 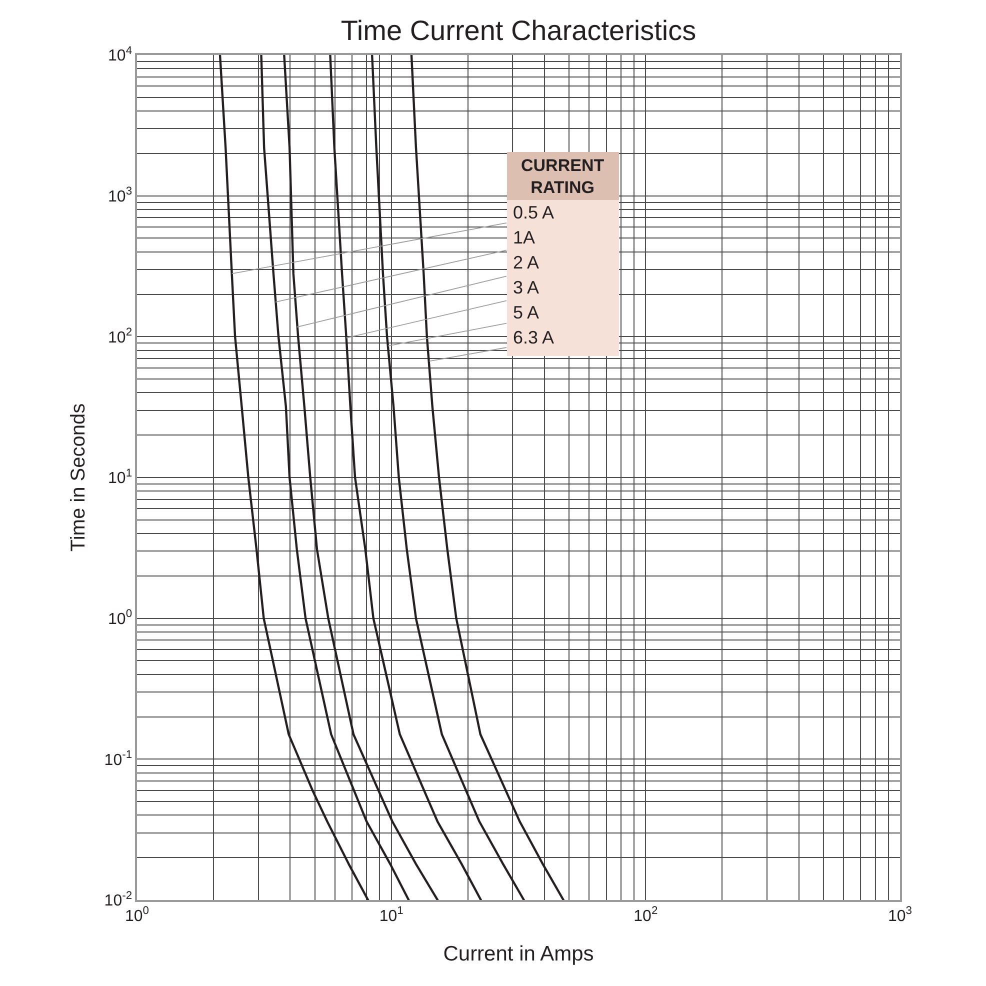 What do you see at coordinates (900, 915) in the screenshot?
I see `x-tick-label: 10$^{3}$` at bounding box center [900, 915].